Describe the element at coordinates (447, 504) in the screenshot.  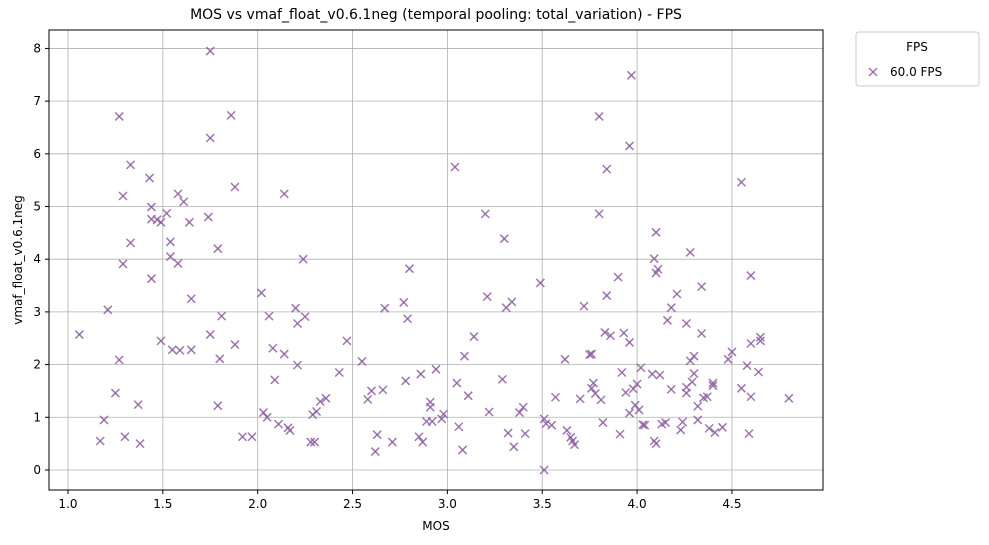
I see `x-tick-label: 3.0` at that location.